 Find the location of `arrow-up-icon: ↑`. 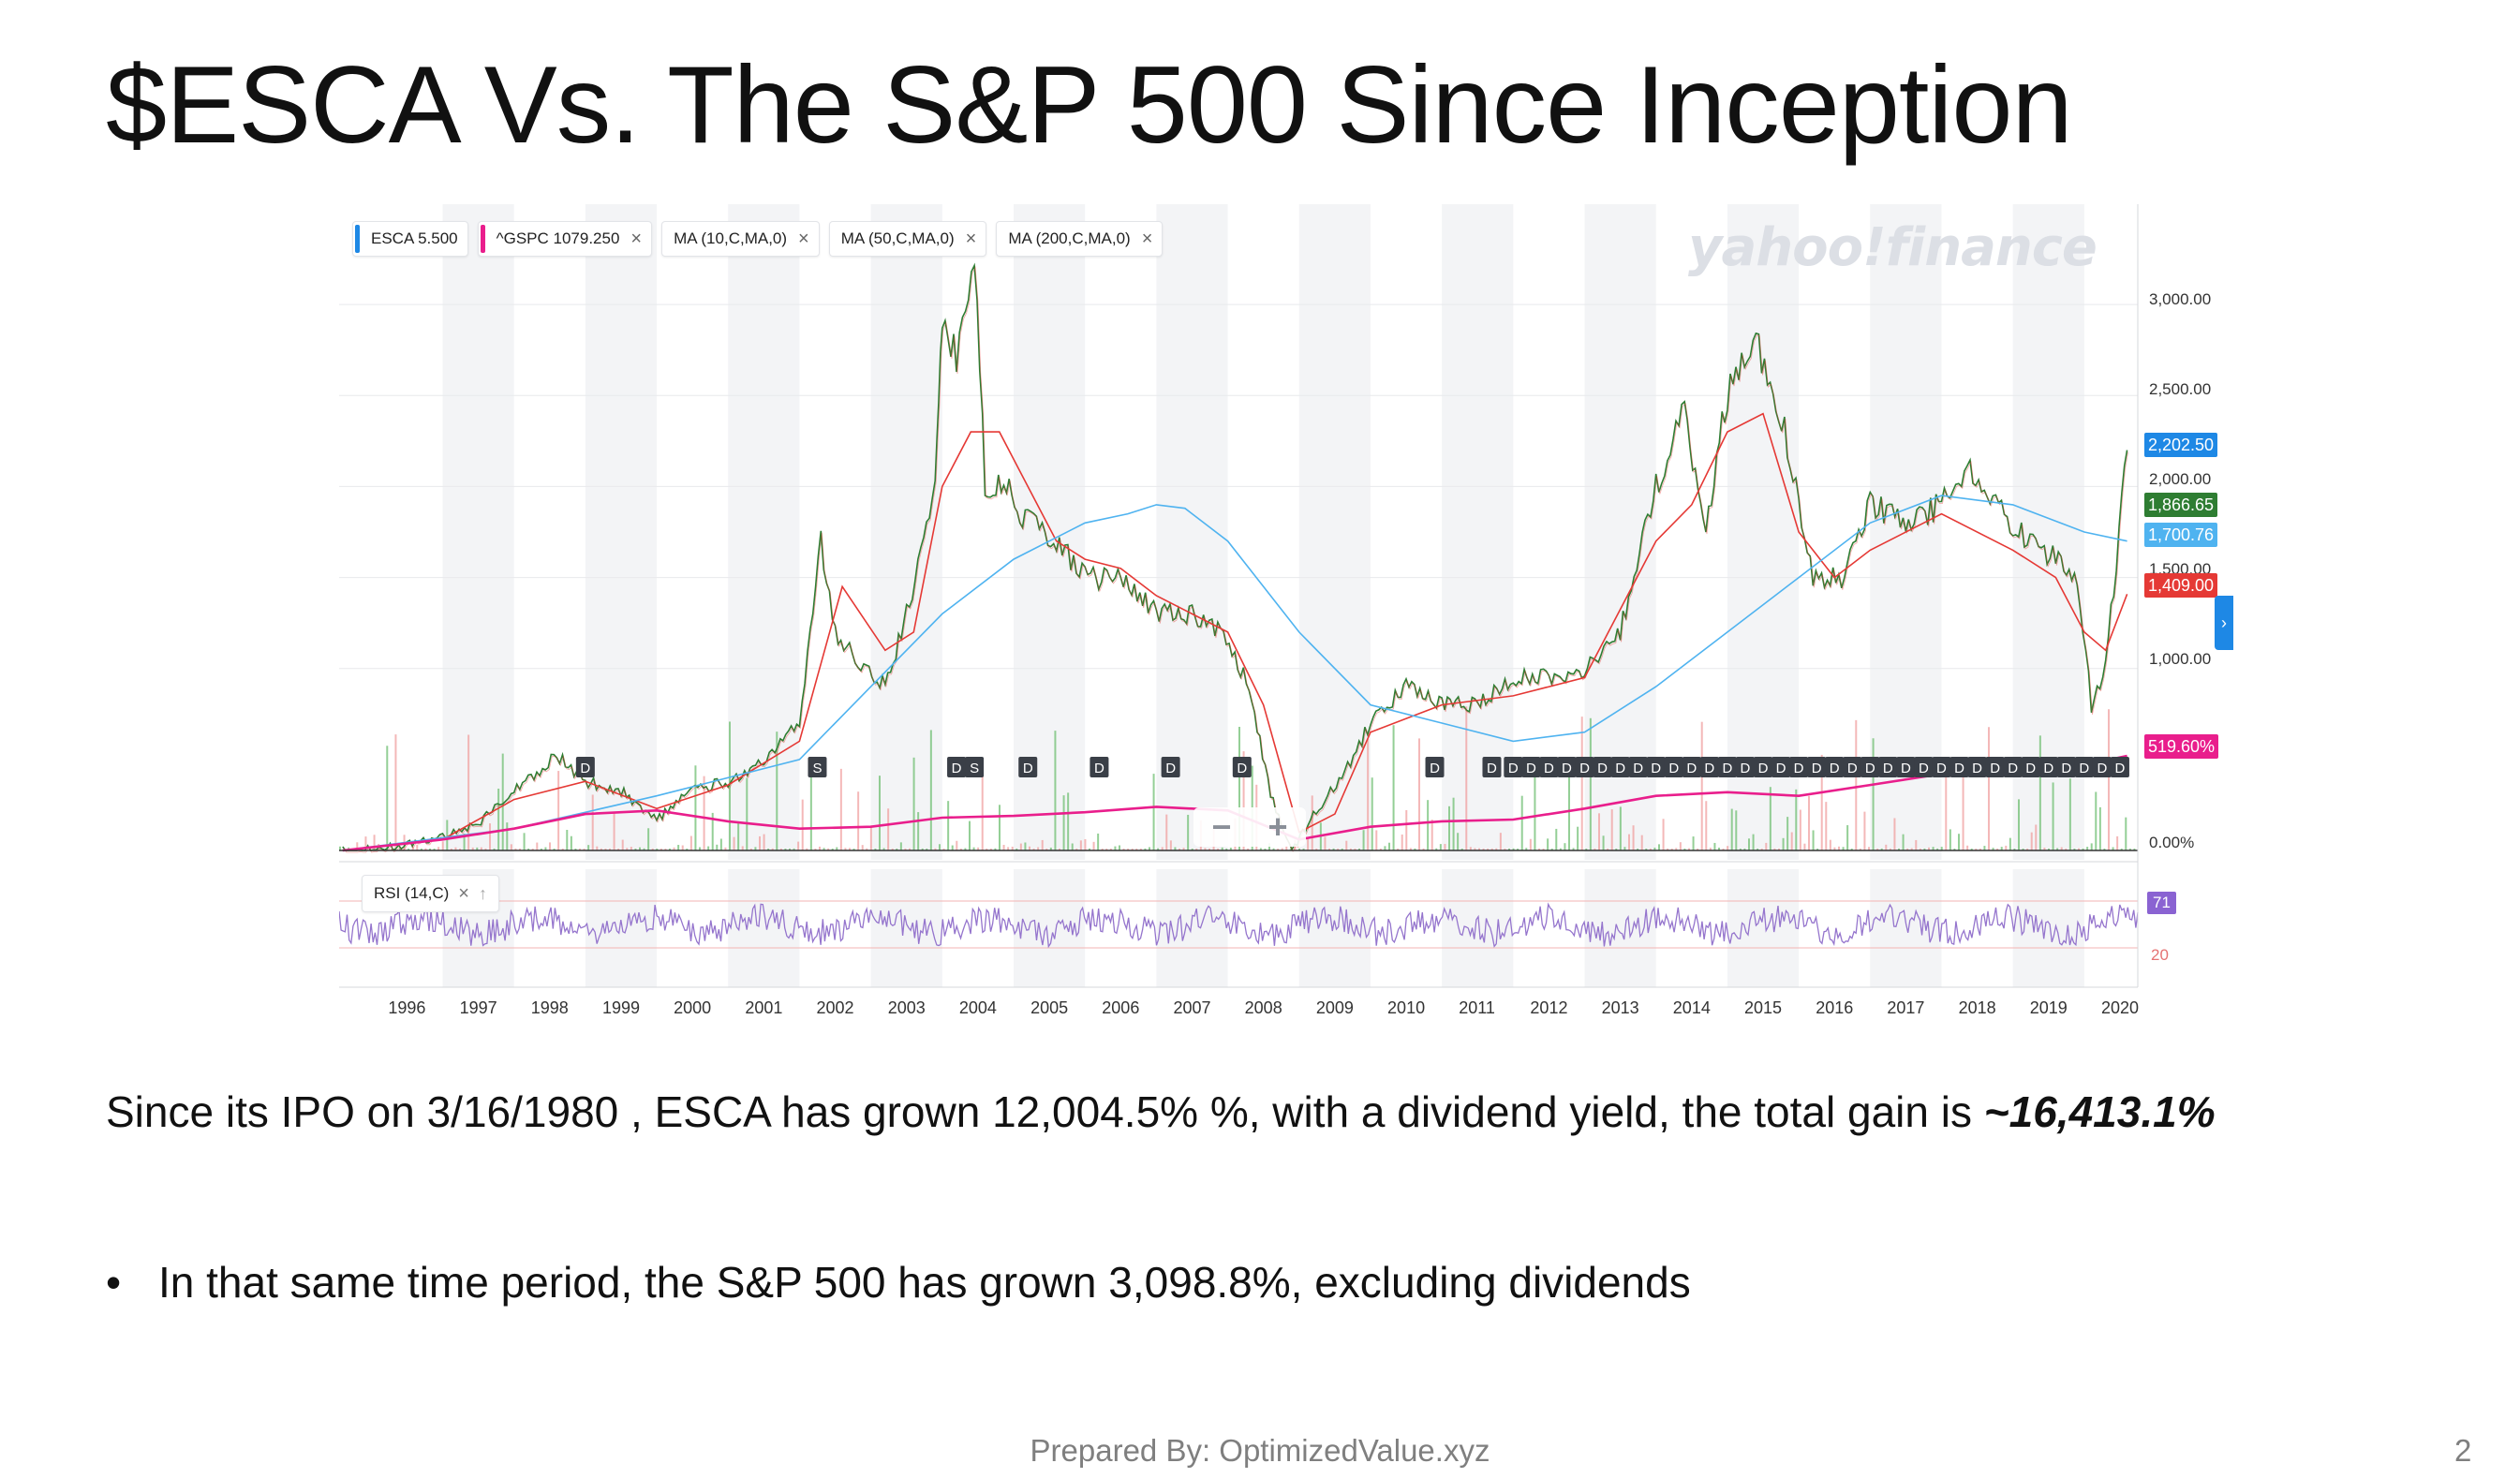

arrow-up-icon: ↑ is located at coordinates (482, 893).